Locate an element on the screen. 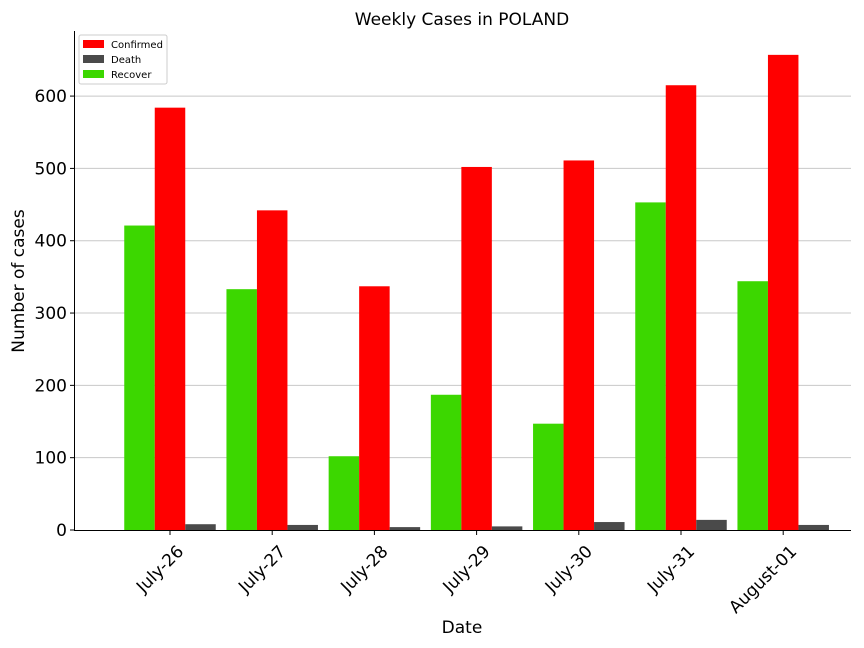  legend-label-confirmed: Confirmed is located at coordinates (137, 45).